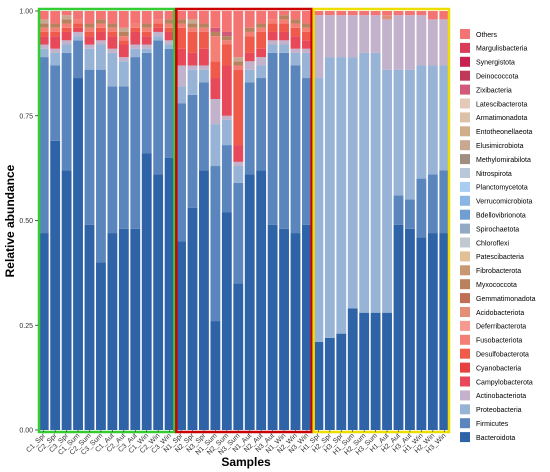 This screenshot has width=550, height=472. I want to click on legend-label: Others, so click(487, 35).